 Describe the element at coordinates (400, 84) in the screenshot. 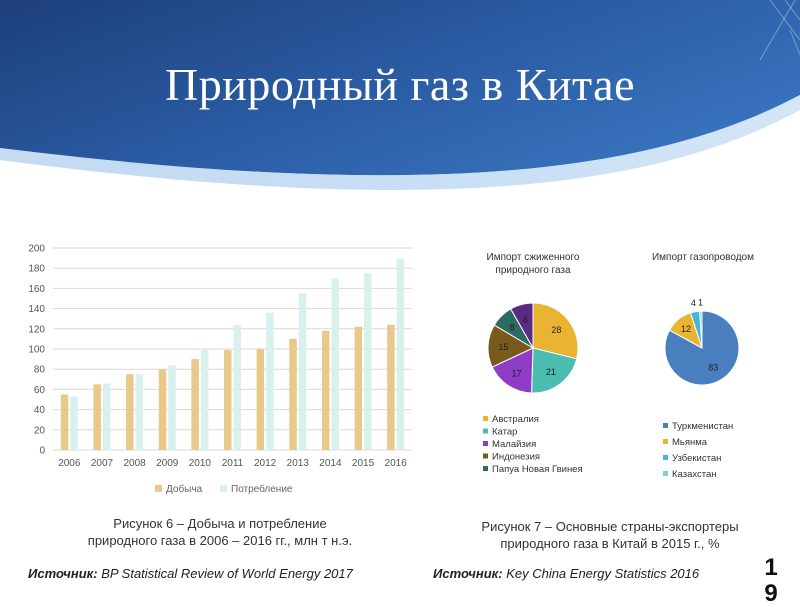

I see `slide-title: Природный газ в Китае` at that location.